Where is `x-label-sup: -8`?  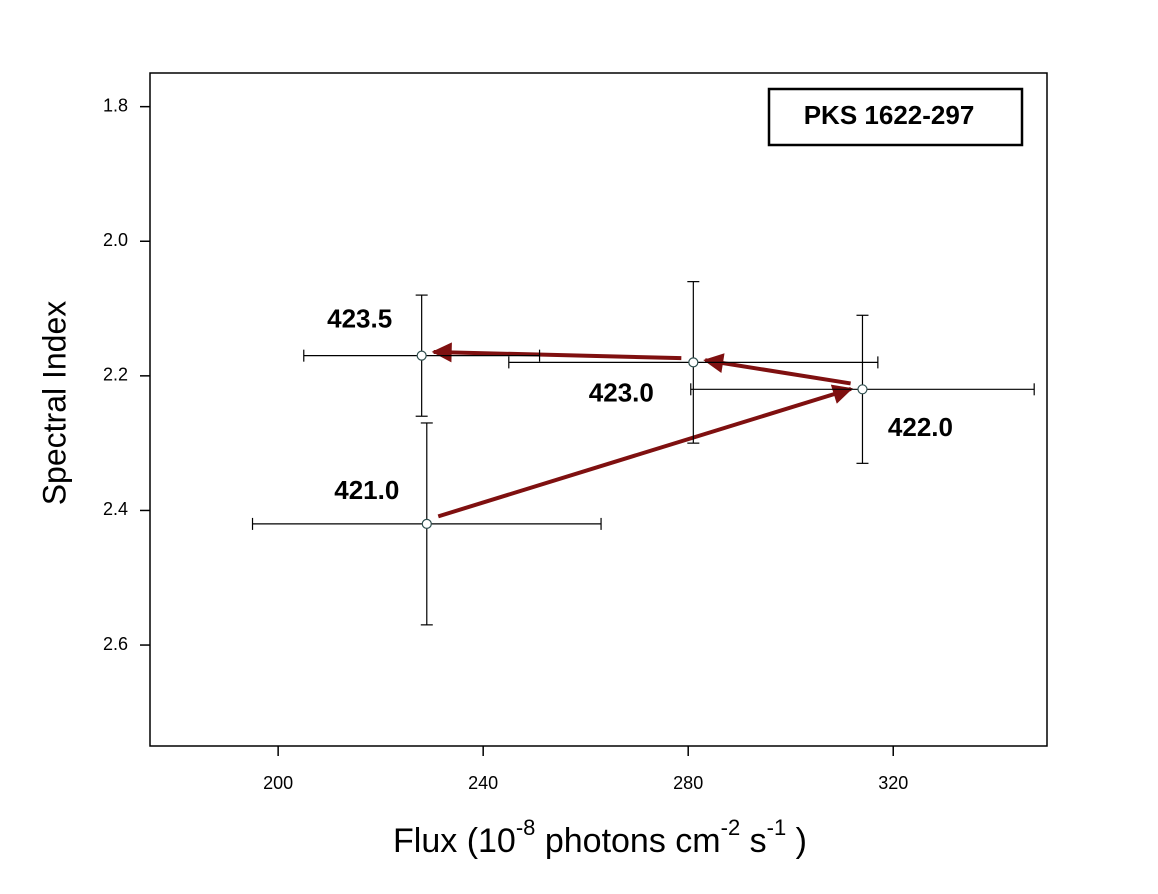 x-label-sup: -8 is located at coordinates (526, 827).